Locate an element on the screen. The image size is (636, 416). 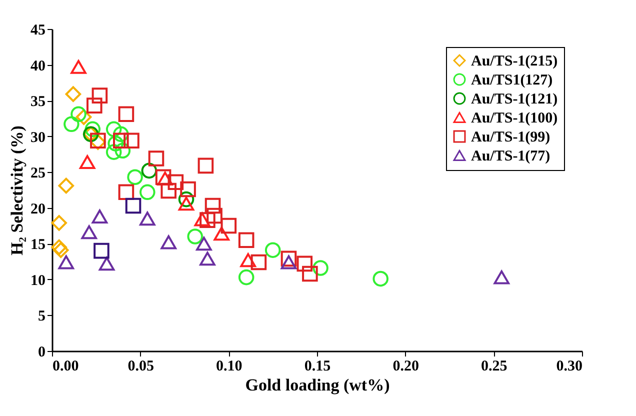
y-tick-label: 35 is located at coordinates (38, 102).